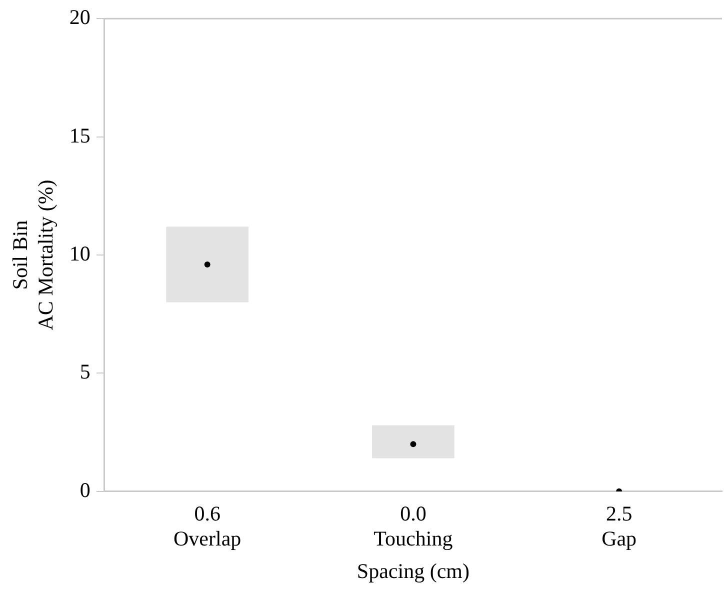 The width and height of the screenshot is (726, 599). Describe the element at coordinates (208, 526) in the screenshot. I see `x-tick-label: 0.6 Overlap` at that location.